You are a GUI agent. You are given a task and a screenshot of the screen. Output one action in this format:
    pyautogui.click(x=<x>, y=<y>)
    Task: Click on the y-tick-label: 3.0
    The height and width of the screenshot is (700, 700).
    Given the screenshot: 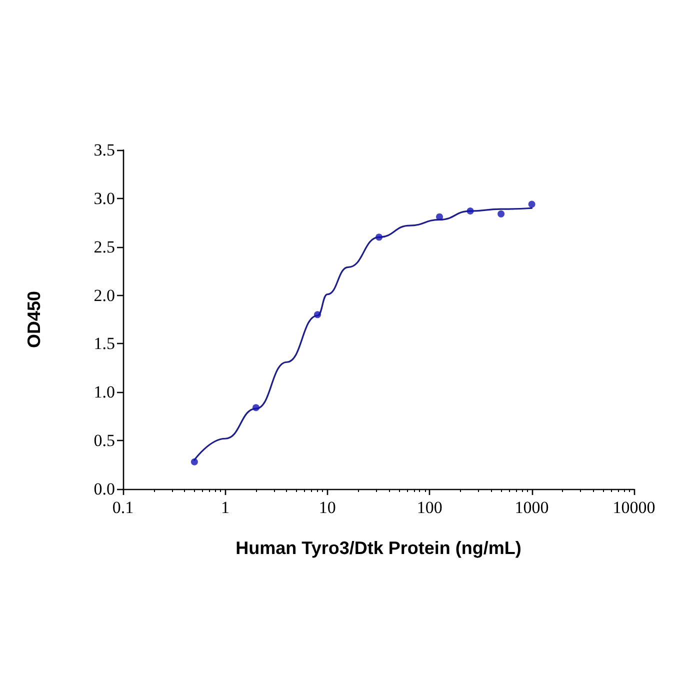 What is the action you would take?
    pyautogui.click(x=104, y=198)
    